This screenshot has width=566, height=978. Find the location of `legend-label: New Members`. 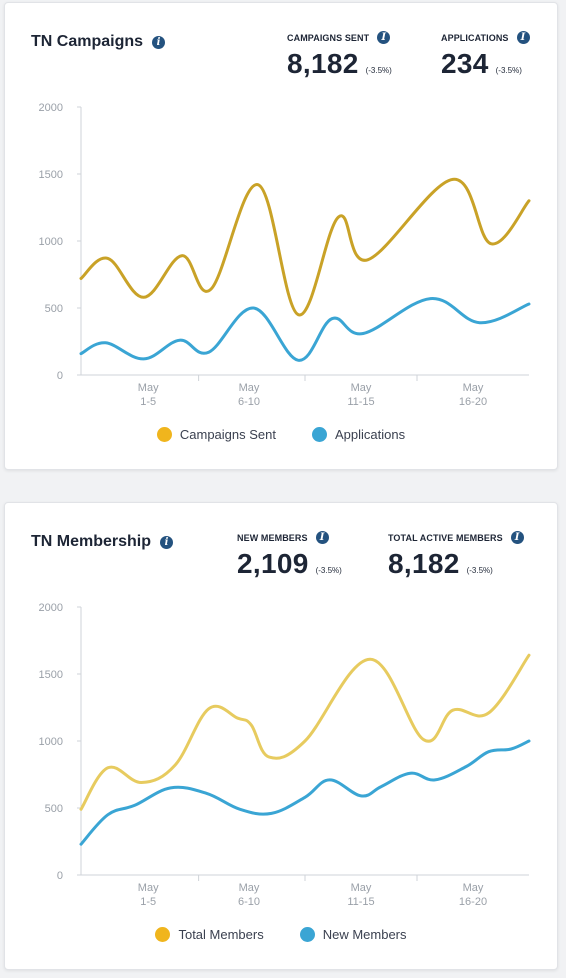

legend-label: New Members is located at coordinates (364, 934).